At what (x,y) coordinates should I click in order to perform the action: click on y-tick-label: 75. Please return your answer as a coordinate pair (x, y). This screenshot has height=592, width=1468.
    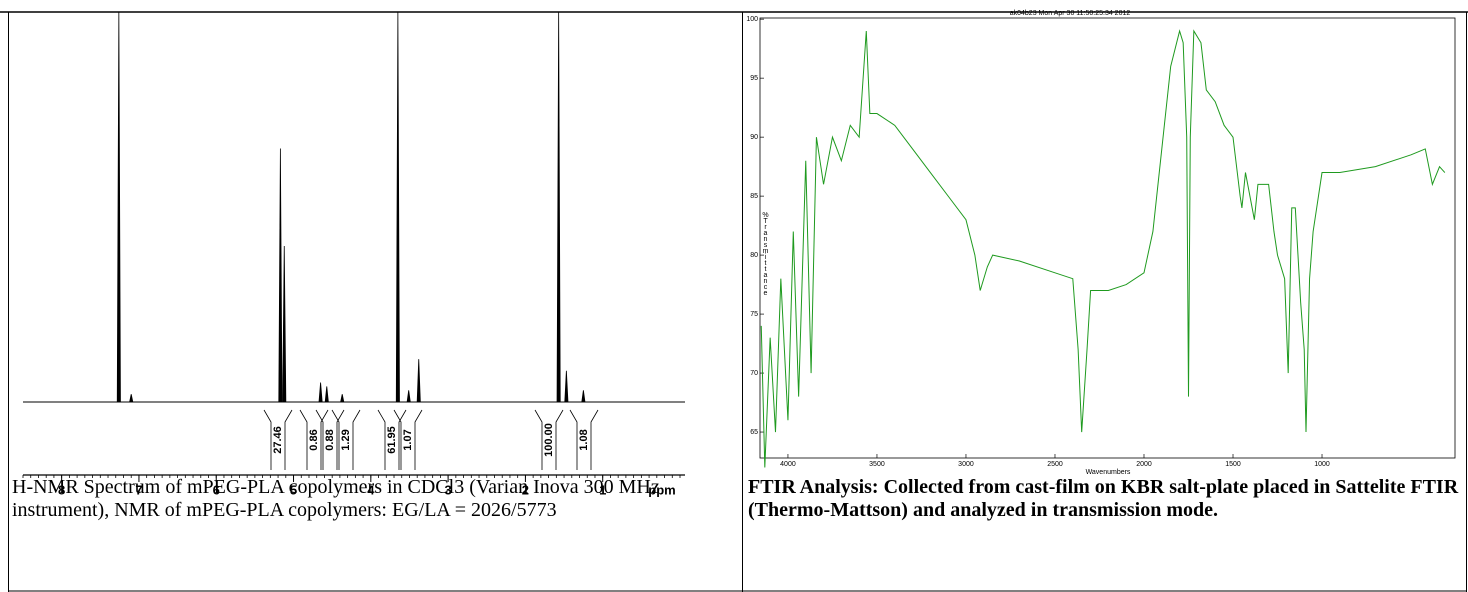
    Looking at the image, I should click on (754, 314).